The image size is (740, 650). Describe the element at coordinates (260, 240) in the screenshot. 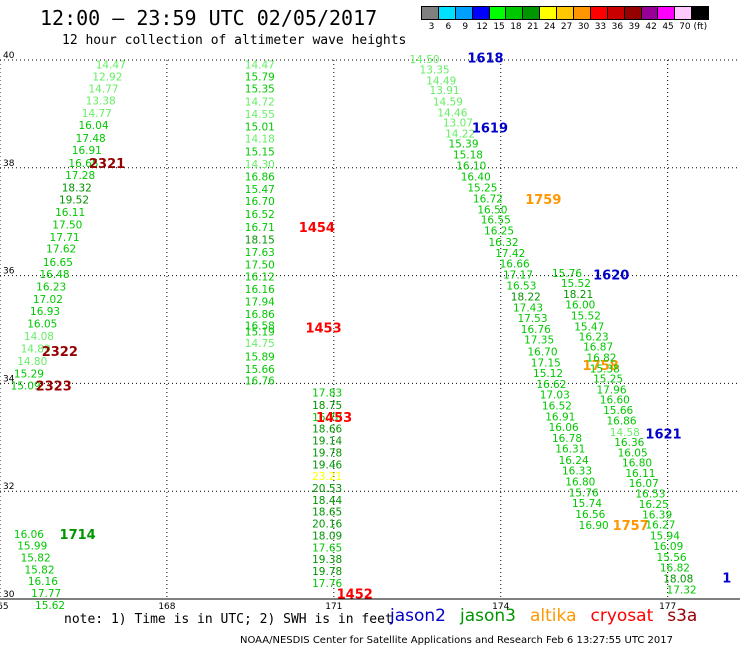

I see `wave-height-value: 18.15` at that location.